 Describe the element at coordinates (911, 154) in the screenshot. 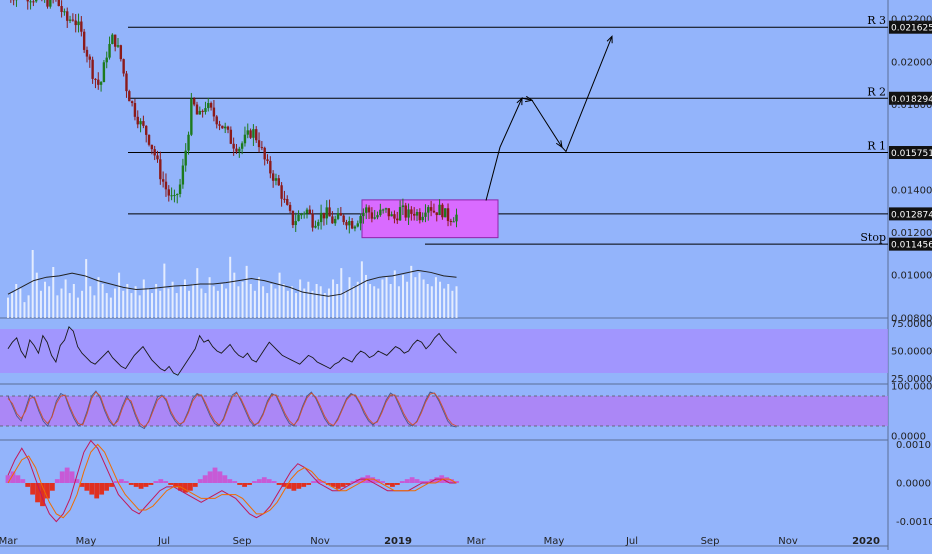

I see `level-tag-text-2: 0.015751` at that location.